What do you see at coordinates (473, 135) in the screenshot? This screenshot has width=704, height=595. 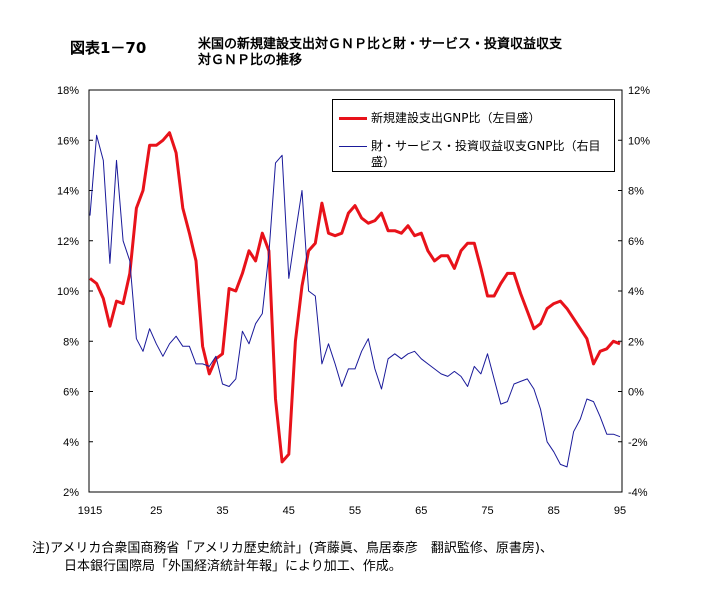 I see `legend: 新規建設支出GNP比（左目盛） 財・サービス・投資収益収支GNP比（右目盛）` at bounding box center [473, 135].